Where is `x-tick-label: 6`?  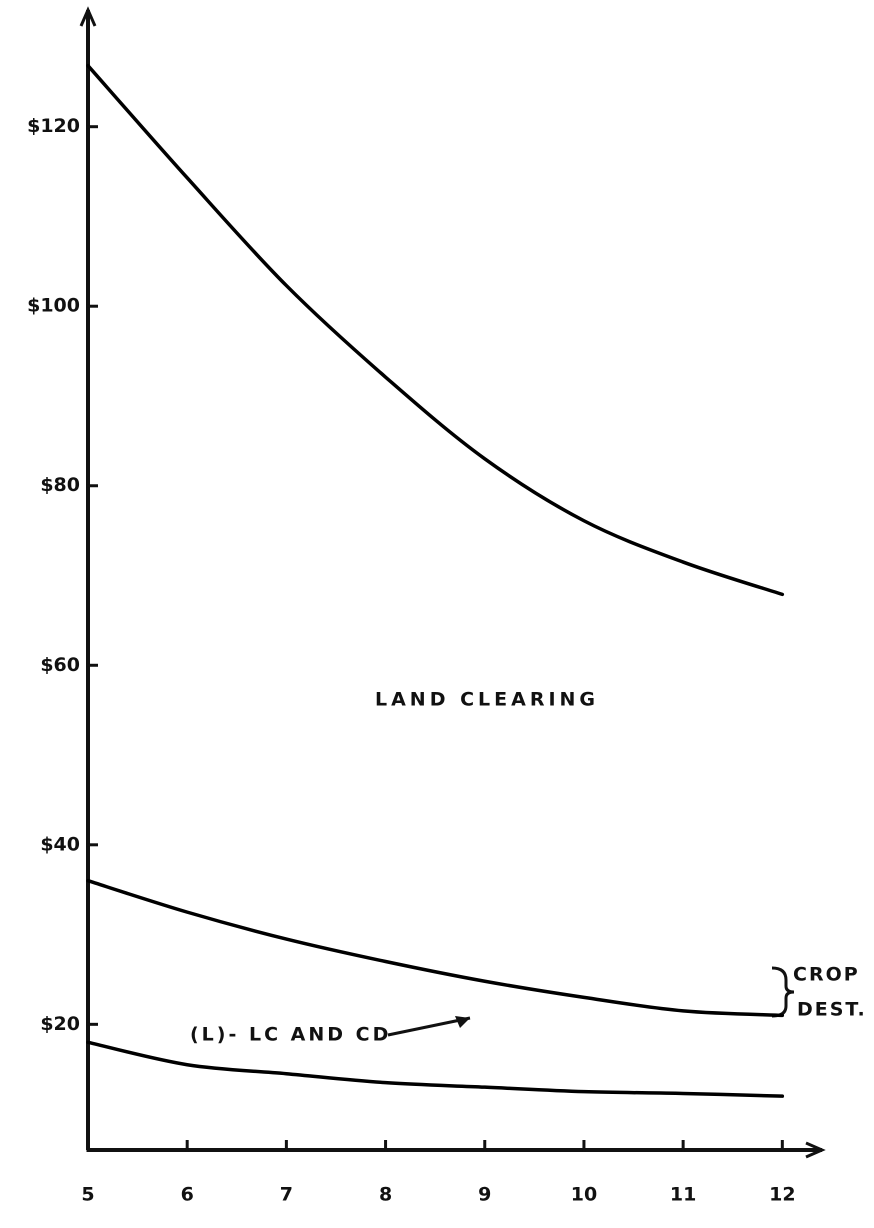
x-tick-label: 6 is located at coordinates (187, 1195).